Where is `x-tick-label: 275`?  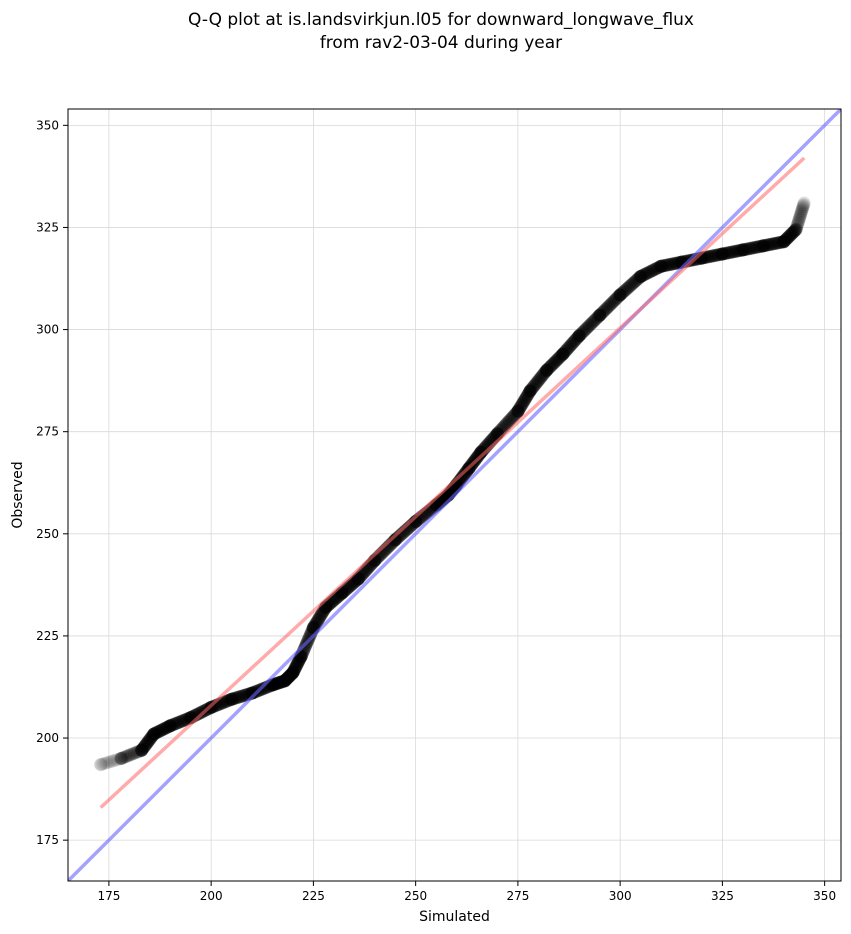 x-tick-label: 275 is located at coordinates (517, 896).